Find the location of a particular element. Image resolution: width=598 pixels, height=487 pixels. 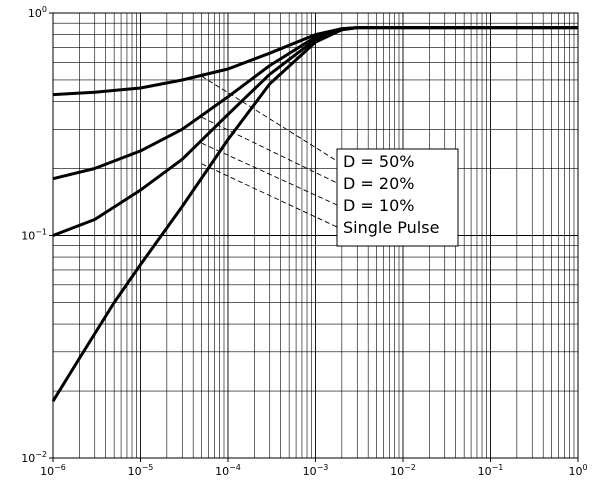

legend-entry: Single Pulse is located at coordinates (391, 227).